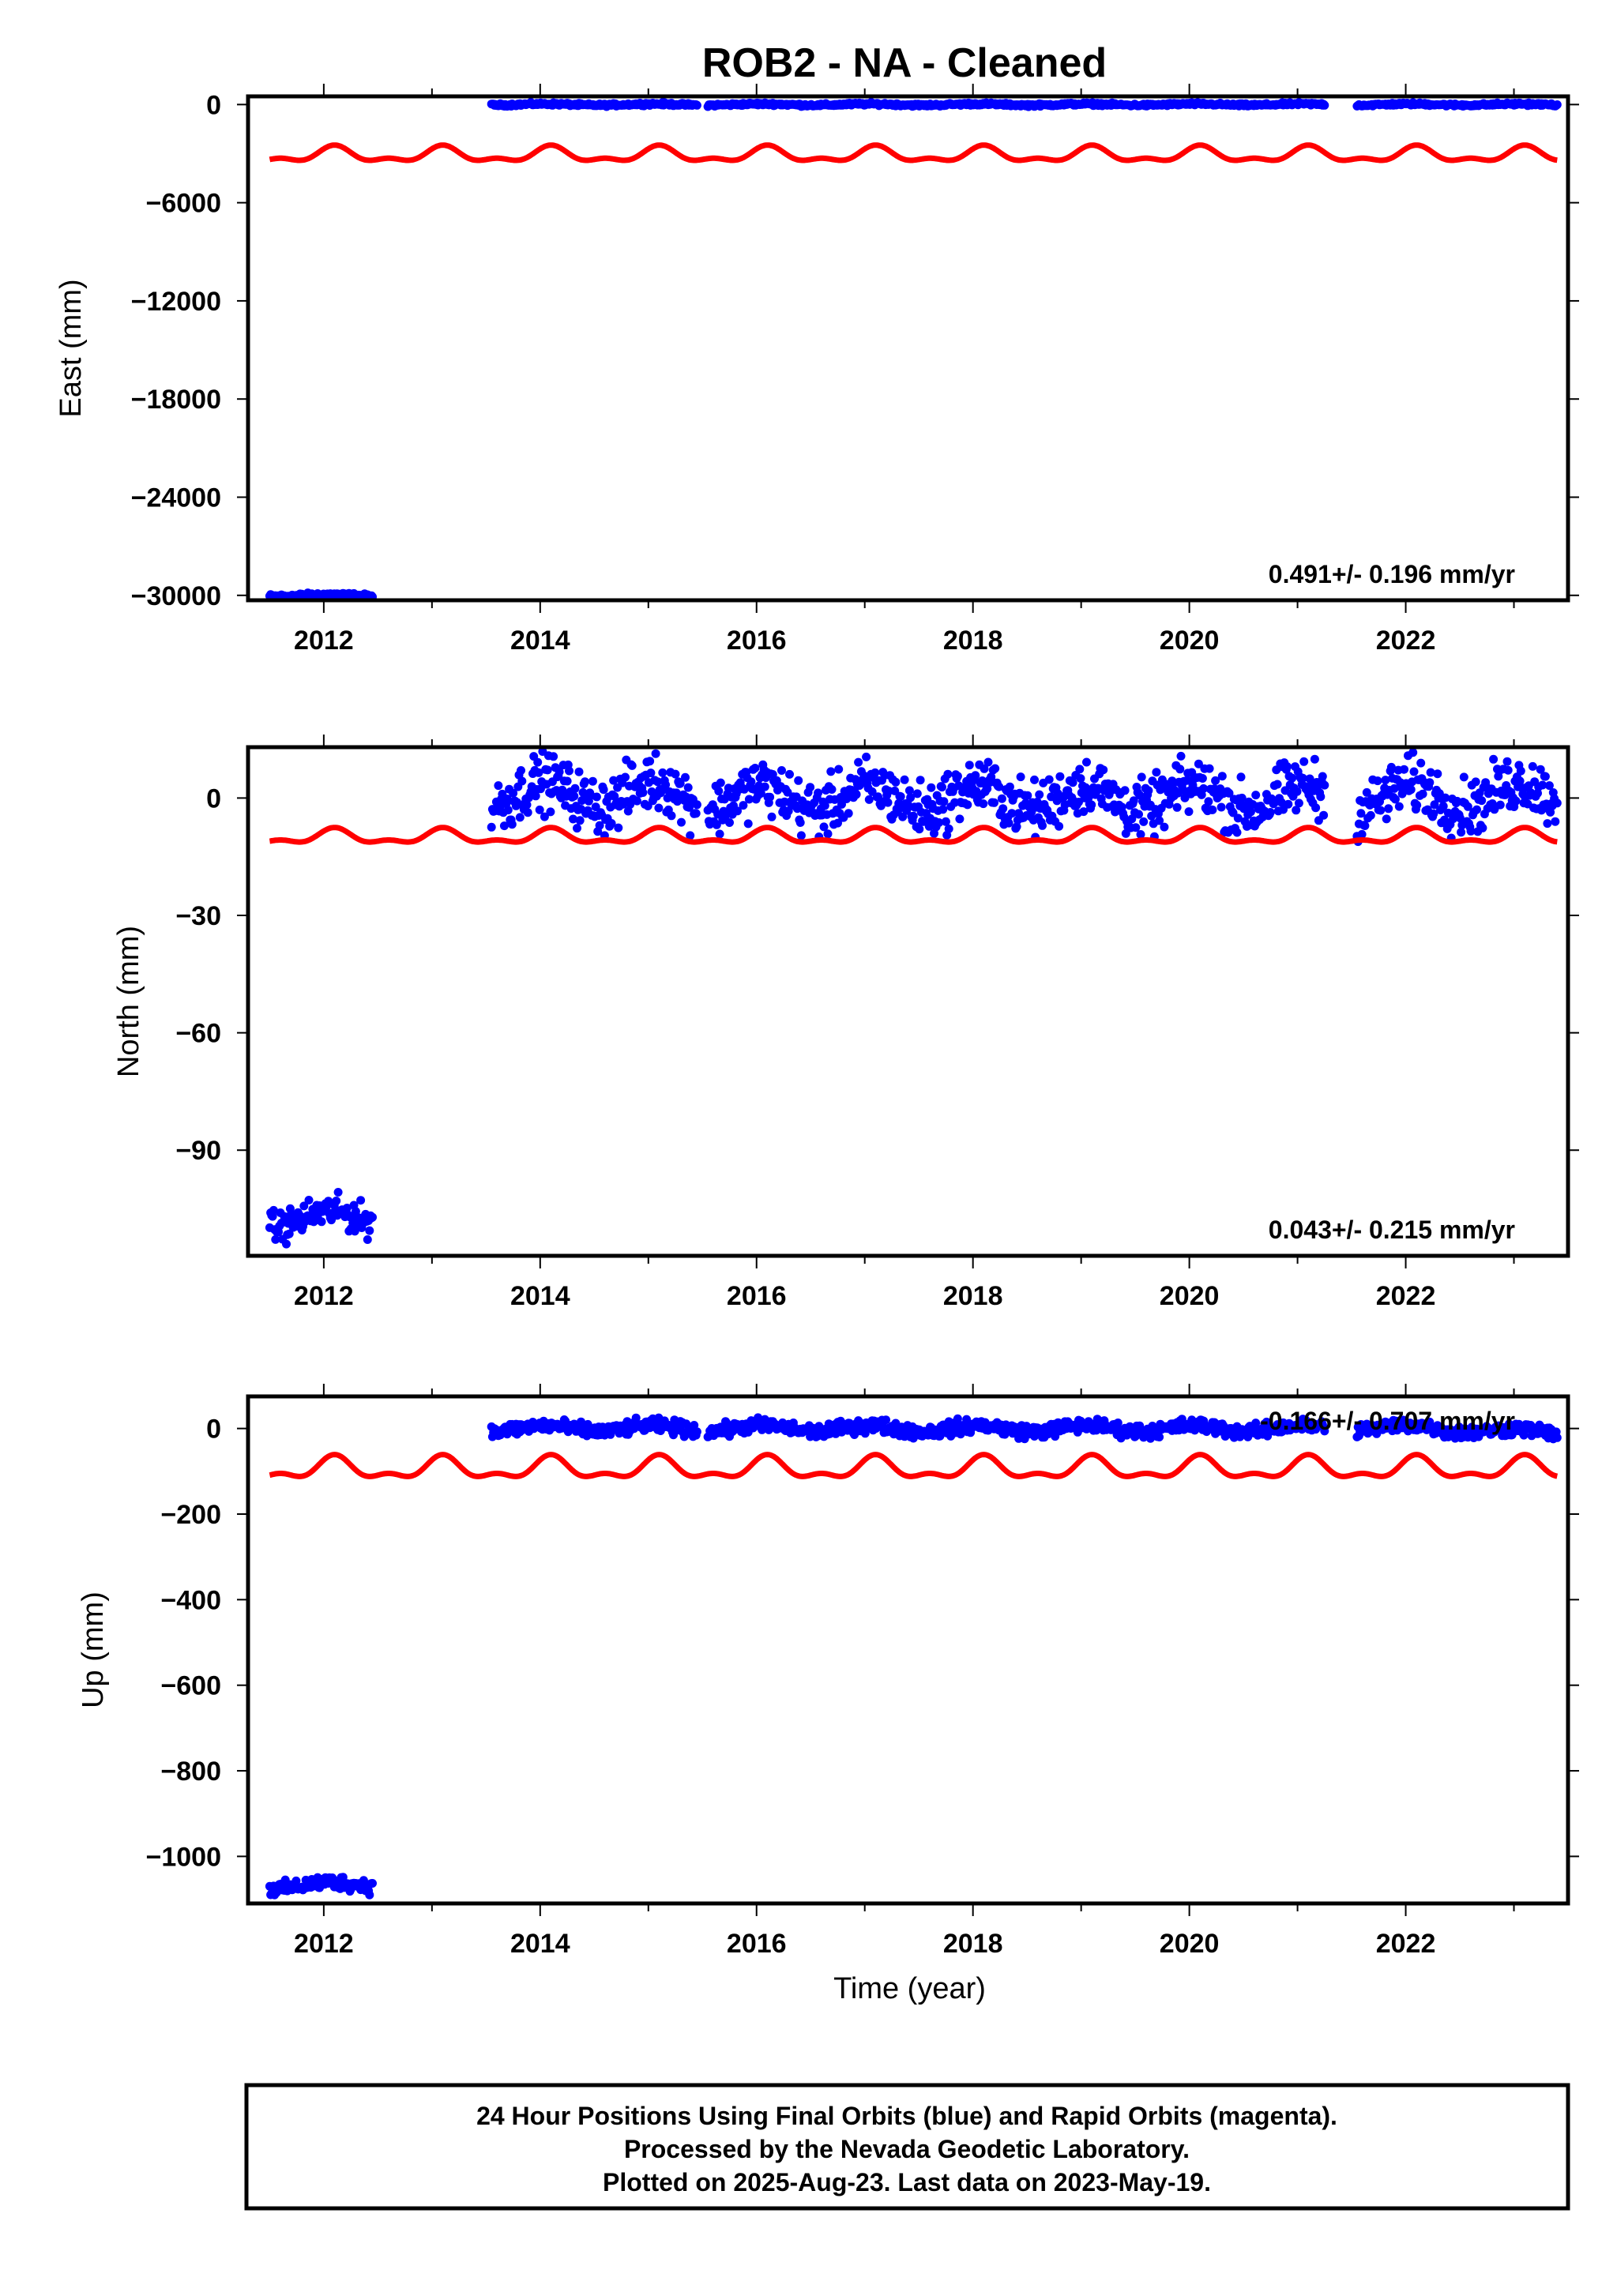 This screenshot has width=1617, height=2296. What do you see at coordinates (190, 1772) in the screenshot?
I see `y-tick-label: −800` at bounding box center [190, 1772].